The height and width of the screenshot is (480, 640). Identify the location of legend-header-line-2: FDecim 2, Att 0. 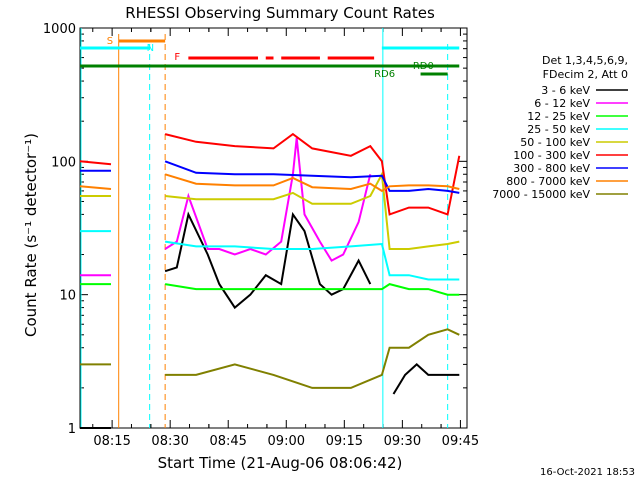
(585, 74).